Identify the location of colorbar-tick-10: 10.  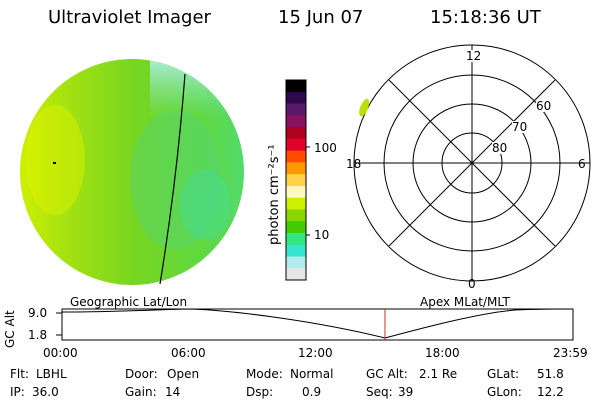
(322, 235).